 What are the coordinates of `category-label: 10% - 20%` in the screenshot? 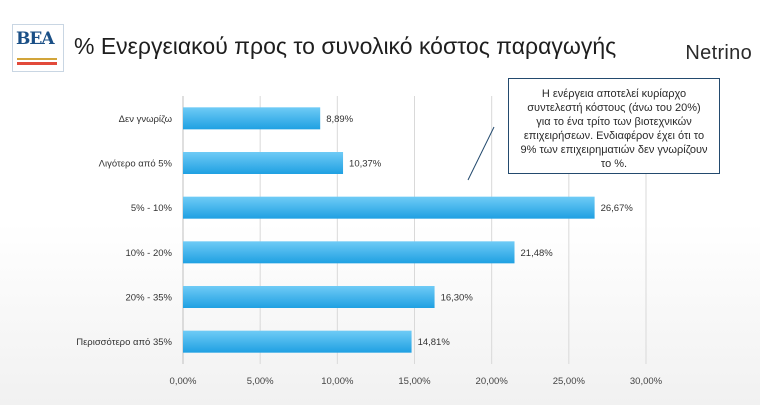 It's located at (149, 253).